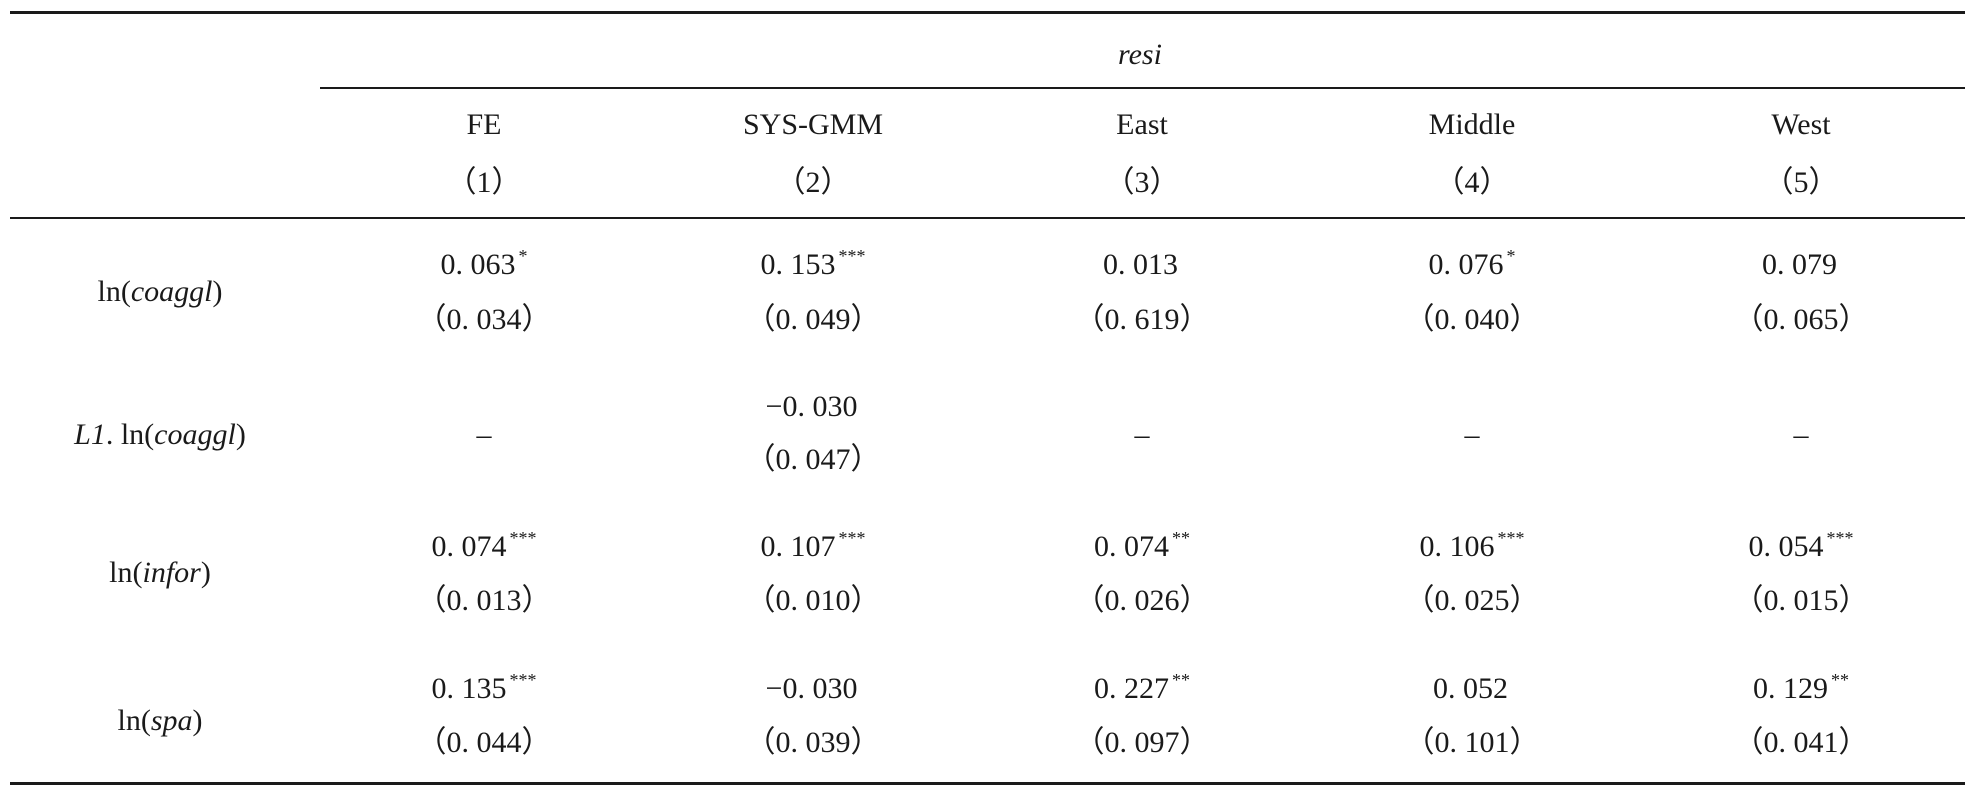 The image size is (1971, 788). I want to click on standard-error: （0. 039）, so click(813, 742).